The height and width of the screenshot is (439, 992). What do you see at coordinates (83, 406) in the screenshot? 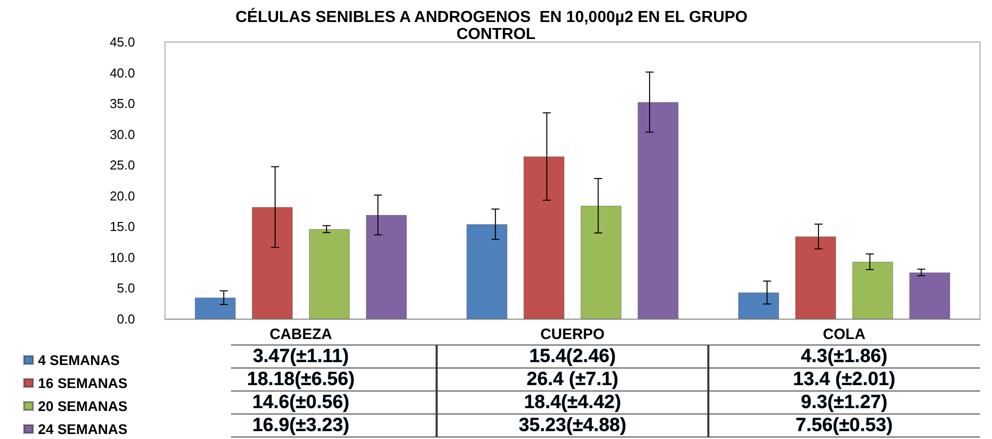
I see `legend-label: 20 SEMANAS` at bounding box center [83, 406].